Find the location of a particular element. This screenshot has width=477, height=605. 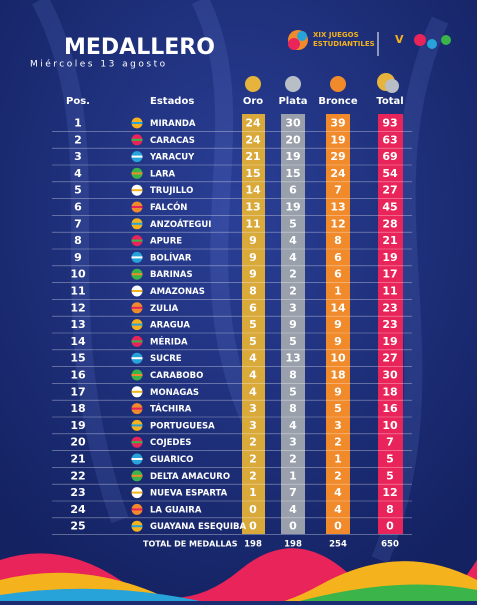

column-header: Total is located at coordinates (389, 101).